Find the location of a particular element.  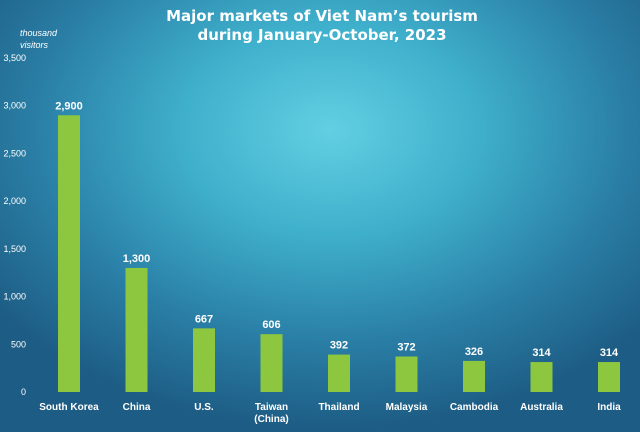

data-label: 326 is located at coordinates (474, 352).